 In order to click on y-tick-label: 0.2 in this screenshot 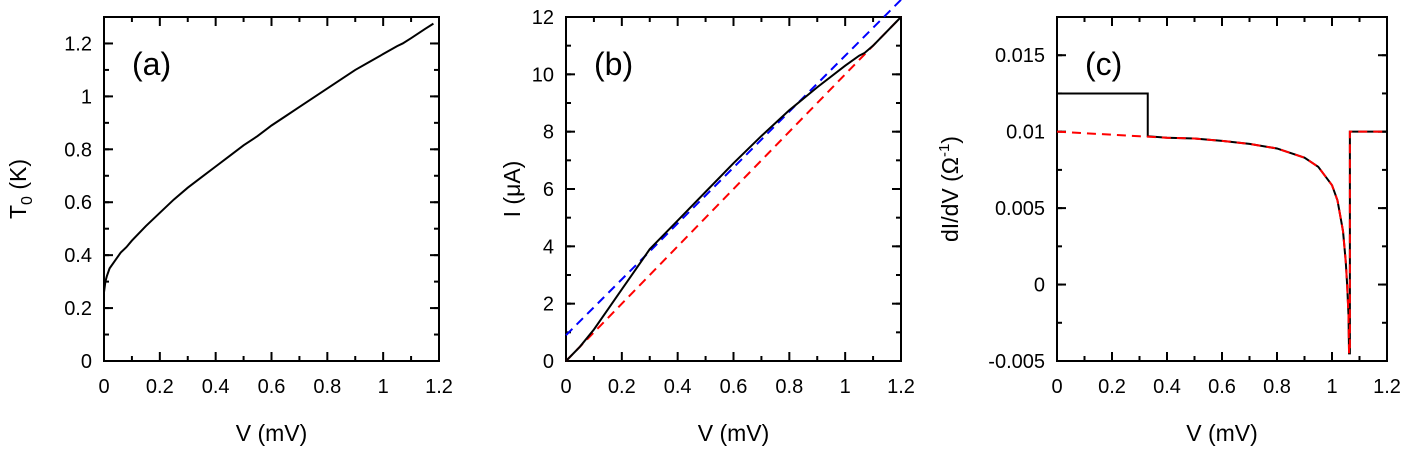, I will do `click(78, 309)`.